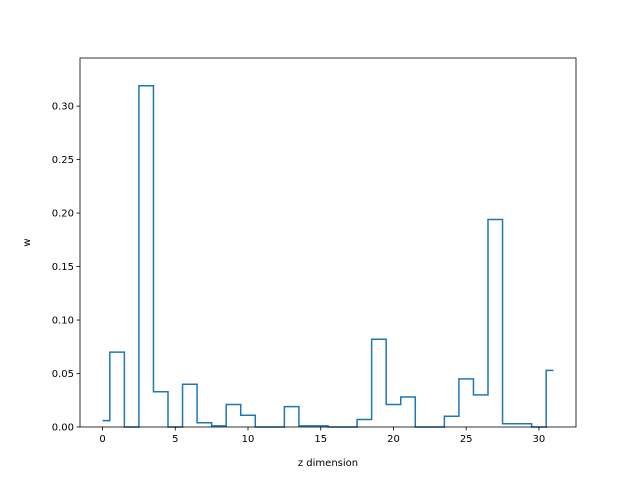 This screenshot has width=640, height=480. Describe the element at coordinates (248, 439) in the screenshot. I see `x-tick-label-10: 10` at that location.